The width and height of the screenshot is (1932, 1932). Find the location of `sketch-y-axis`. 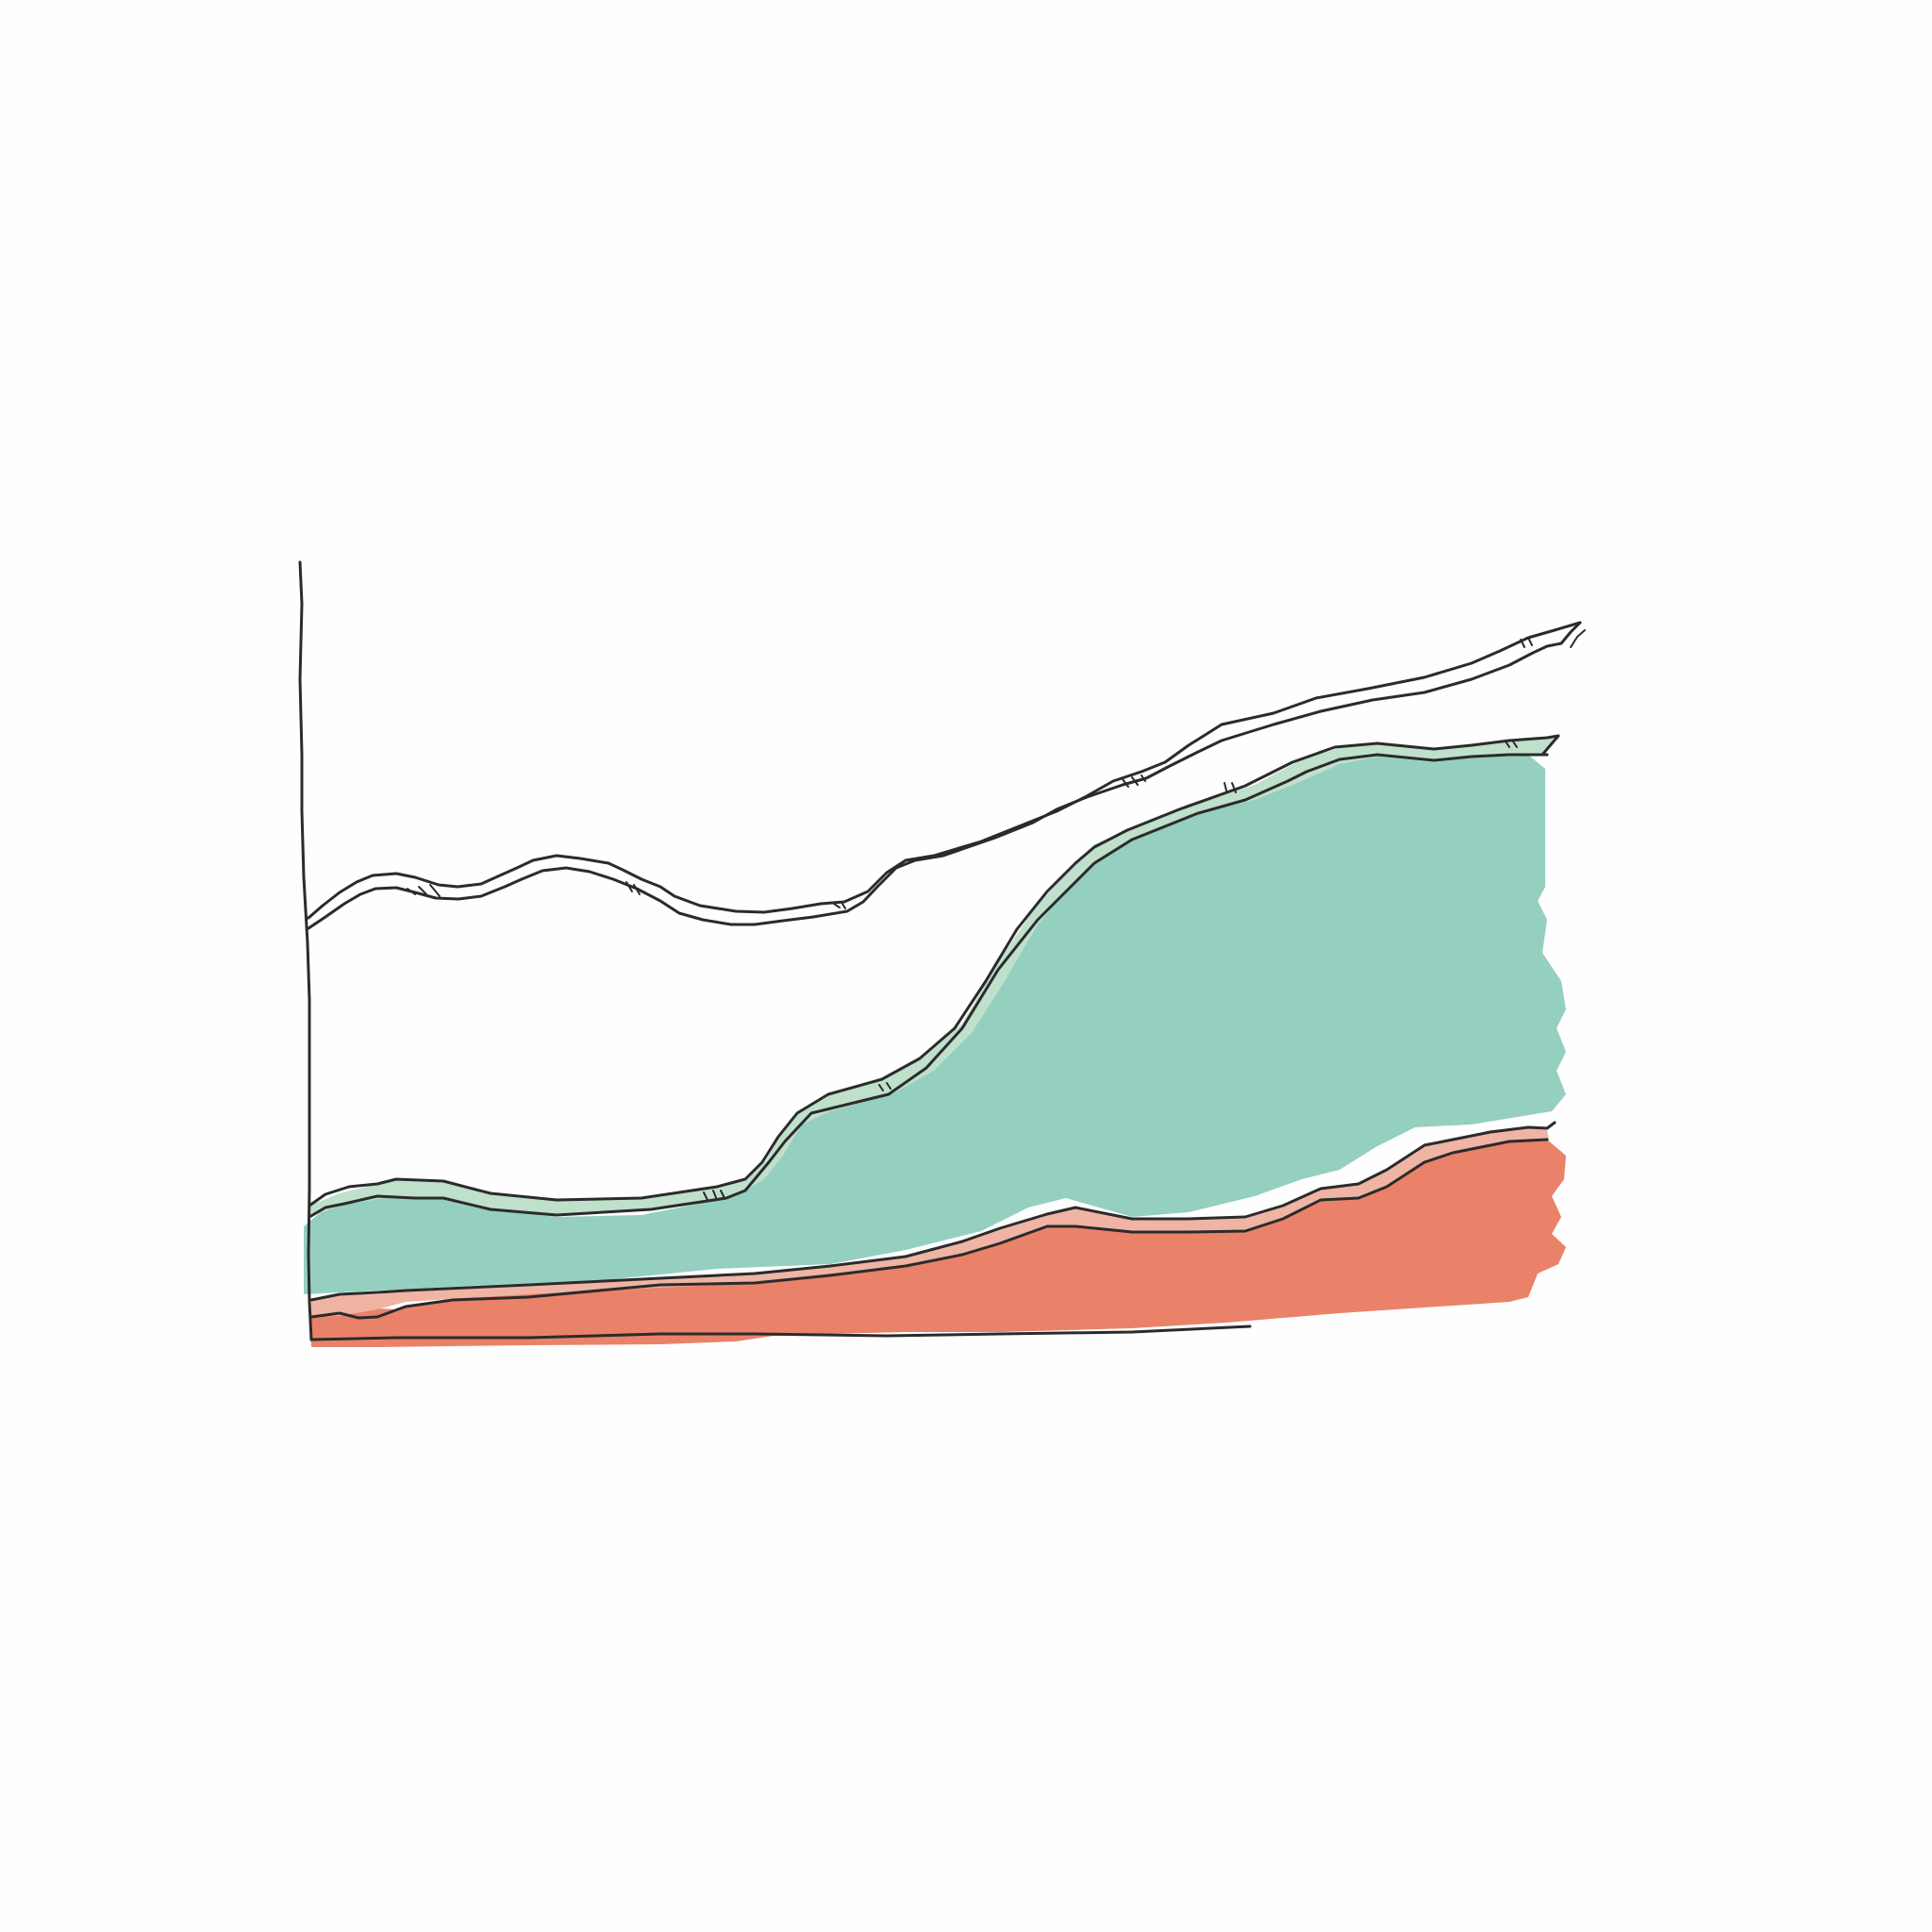

sketch-y-axis is located at coordinates (306, 951).